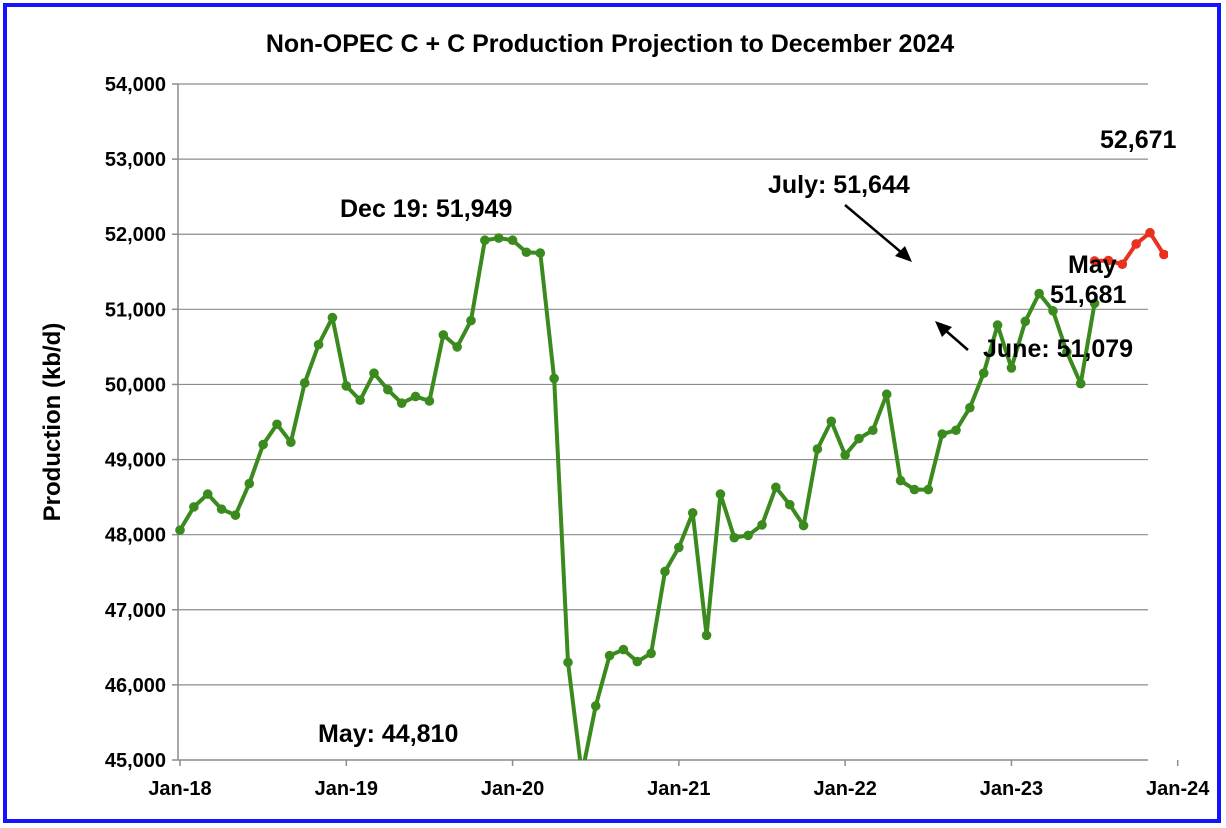  I want to click on annotation-may20: May: 44,810, so click(388, 734).